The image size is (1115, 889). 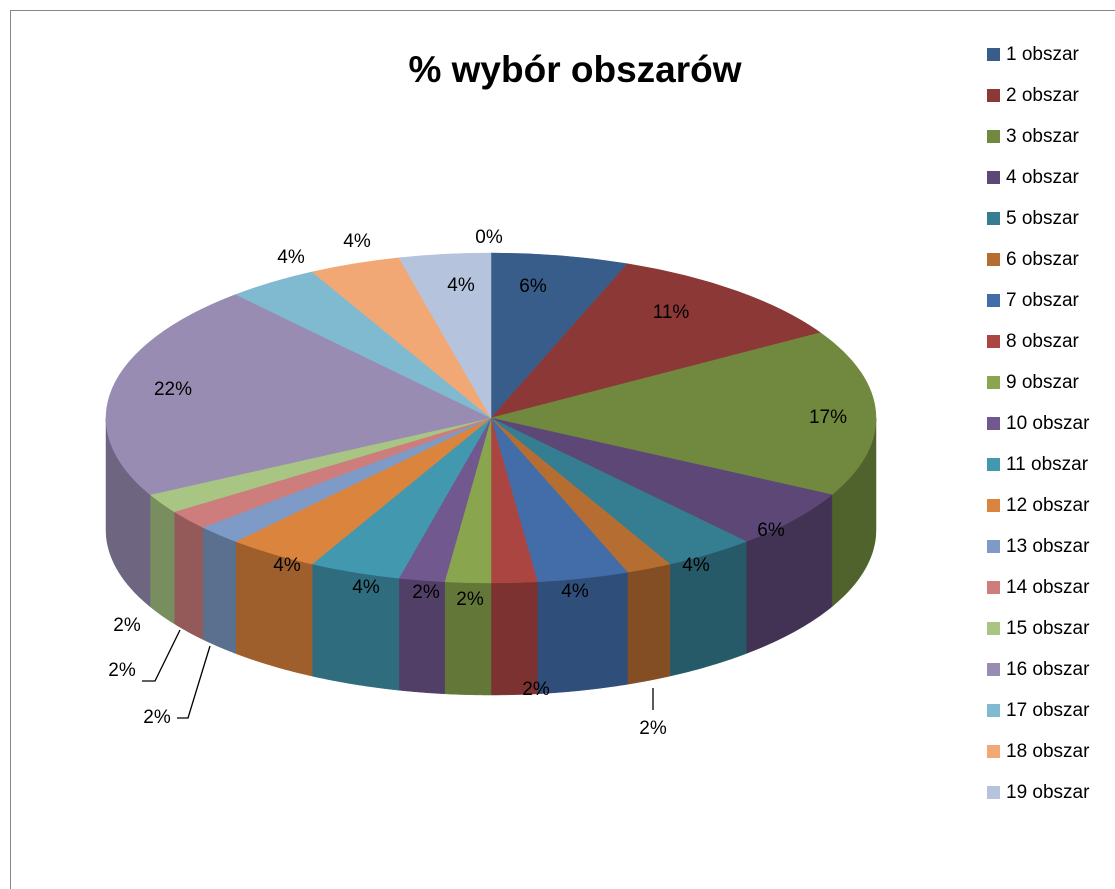 I want to click on legend-label: 16 obszar, so click(x=1048, y=669).